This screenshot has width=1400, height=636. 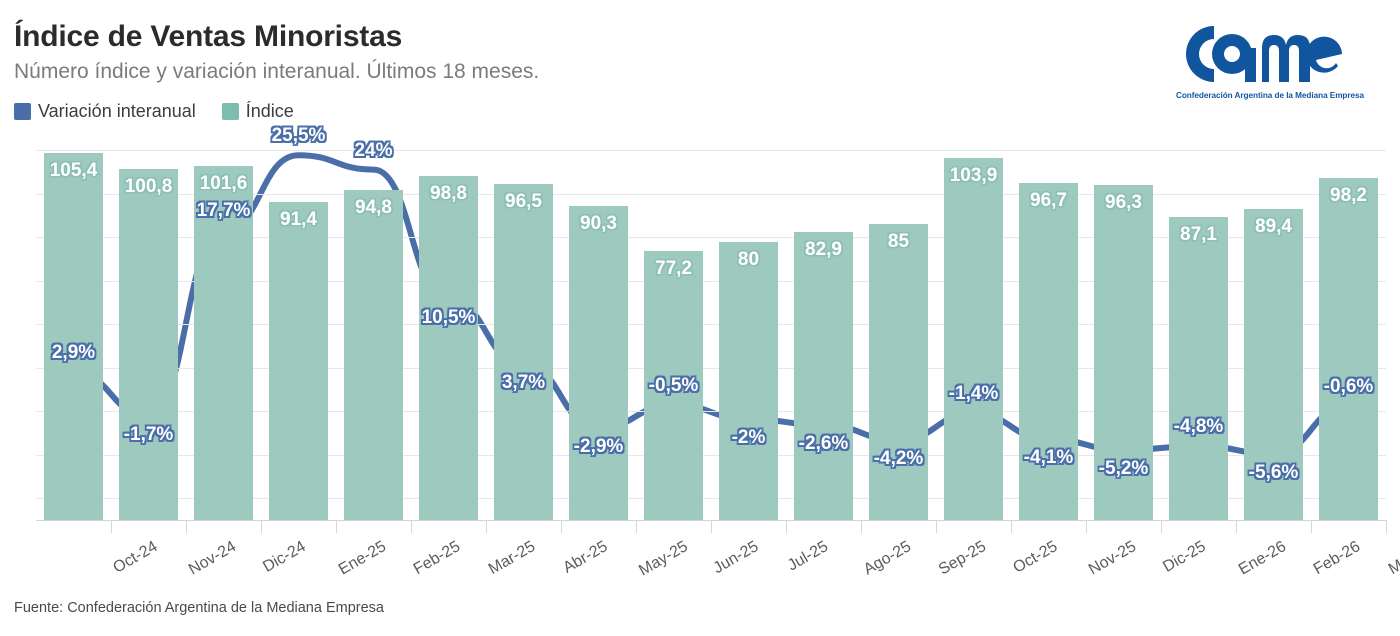 I want to click on page-title: Índice de Ventas Minoristas, so click(x=208, y=36).